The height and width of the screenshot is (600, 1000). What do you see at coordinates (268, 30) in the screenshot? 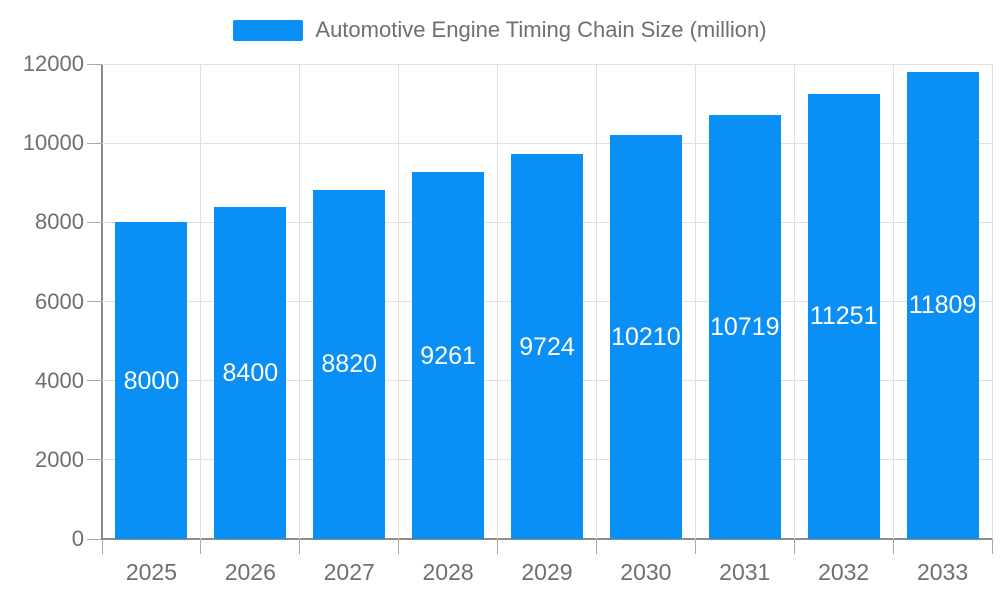
I see `legend-swatch` at bounding box center [268, 30].